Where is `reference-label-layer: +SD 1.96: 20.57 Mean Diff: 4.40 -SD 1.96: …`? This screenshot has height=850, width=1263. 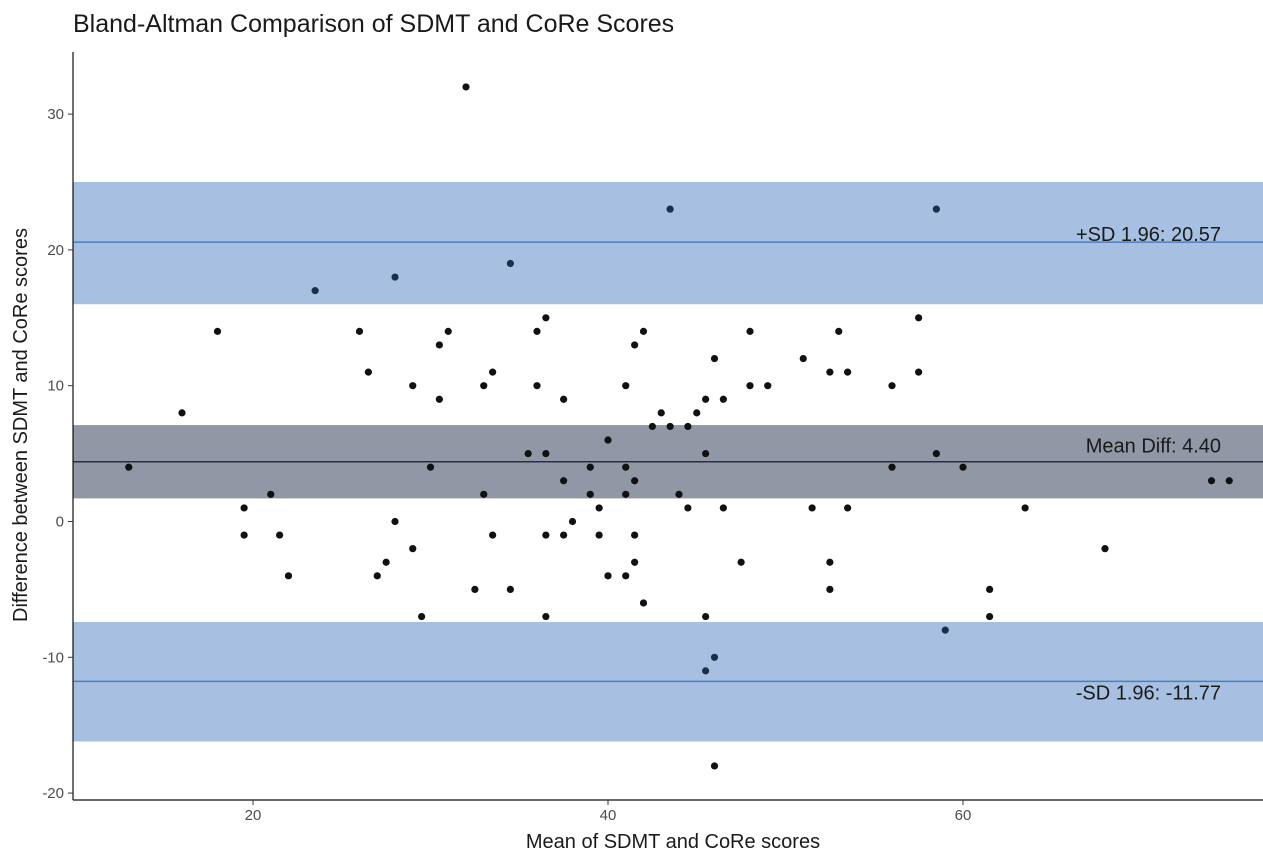
reference-label-layer: +SD 1.96: 20.57 Mean Diff: 4.40 -SD 1.96: … is located at coordinates (1148, 464).